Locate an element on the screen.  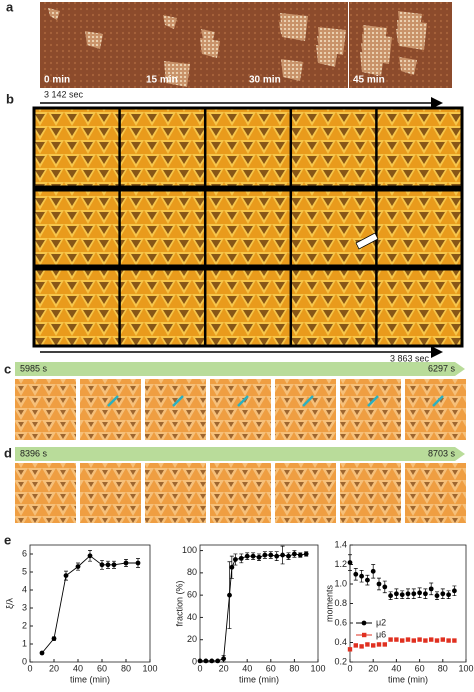
y-tick-label: 1 is located at coordinates (24, 643).